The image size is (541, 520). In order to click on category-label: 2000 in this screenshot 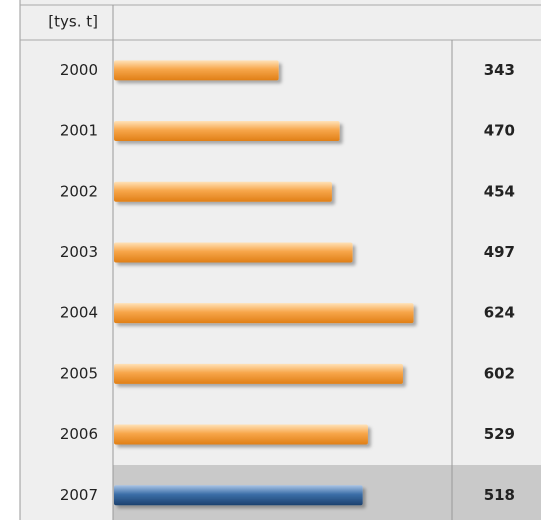, I will do `click(79, 70)`.